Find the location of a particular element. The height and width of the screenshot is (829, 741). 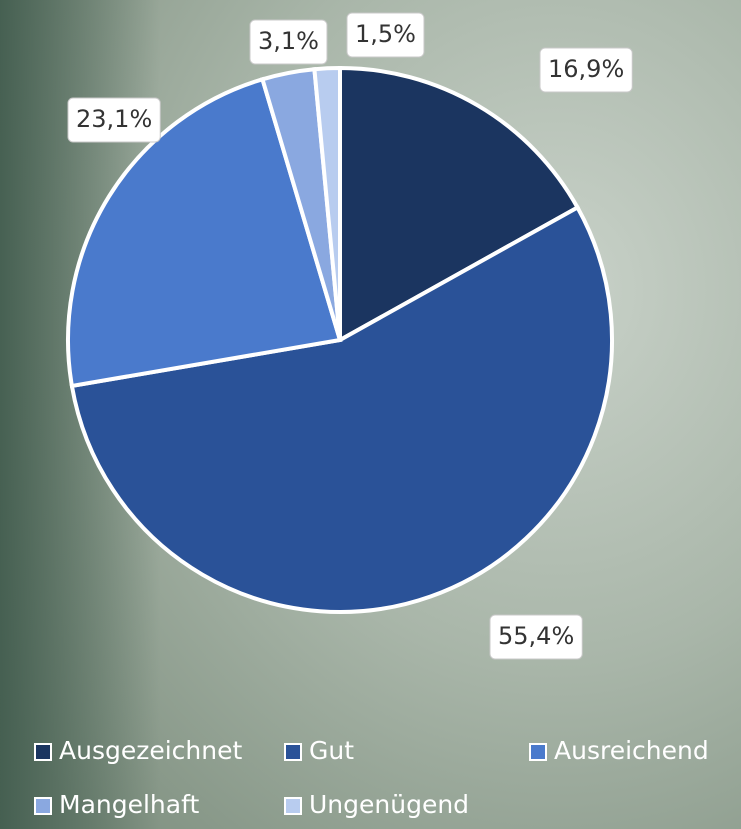

legend-label: Mangelhaft is located at coordinates (129, 804).